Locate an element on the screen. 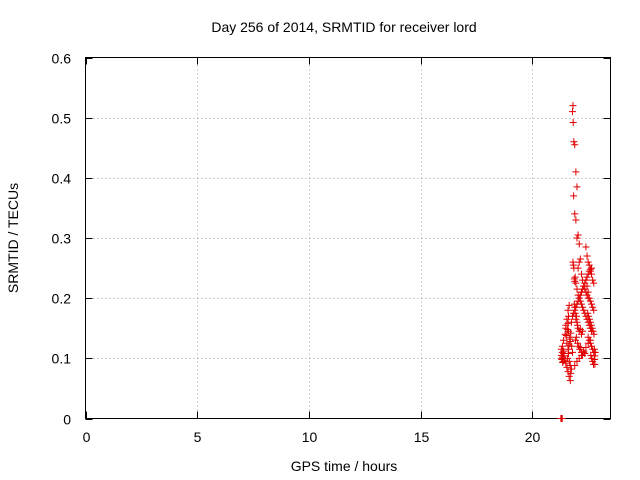  x-tick-label: 20 is located at coordinates (533, 437).